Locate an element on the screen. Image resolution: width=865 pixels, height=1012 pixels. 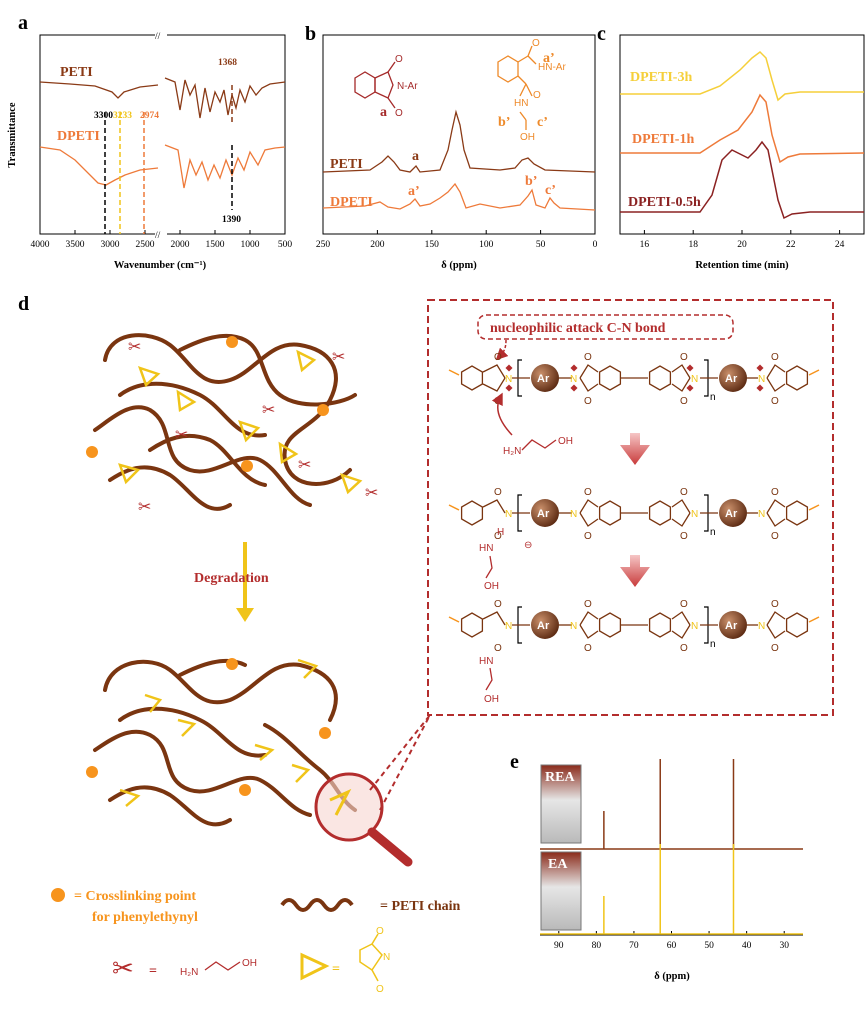
panel-label-c: c is located at coordinates (601, 34).